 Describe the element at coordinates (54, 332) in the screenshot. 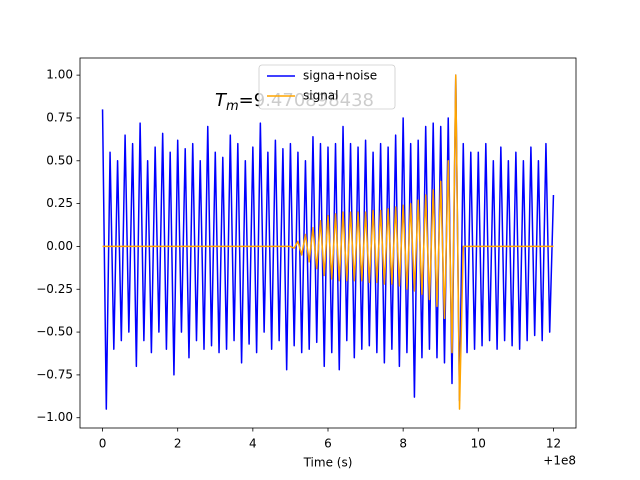

I see `y-tick-label: −0.50` at that location.